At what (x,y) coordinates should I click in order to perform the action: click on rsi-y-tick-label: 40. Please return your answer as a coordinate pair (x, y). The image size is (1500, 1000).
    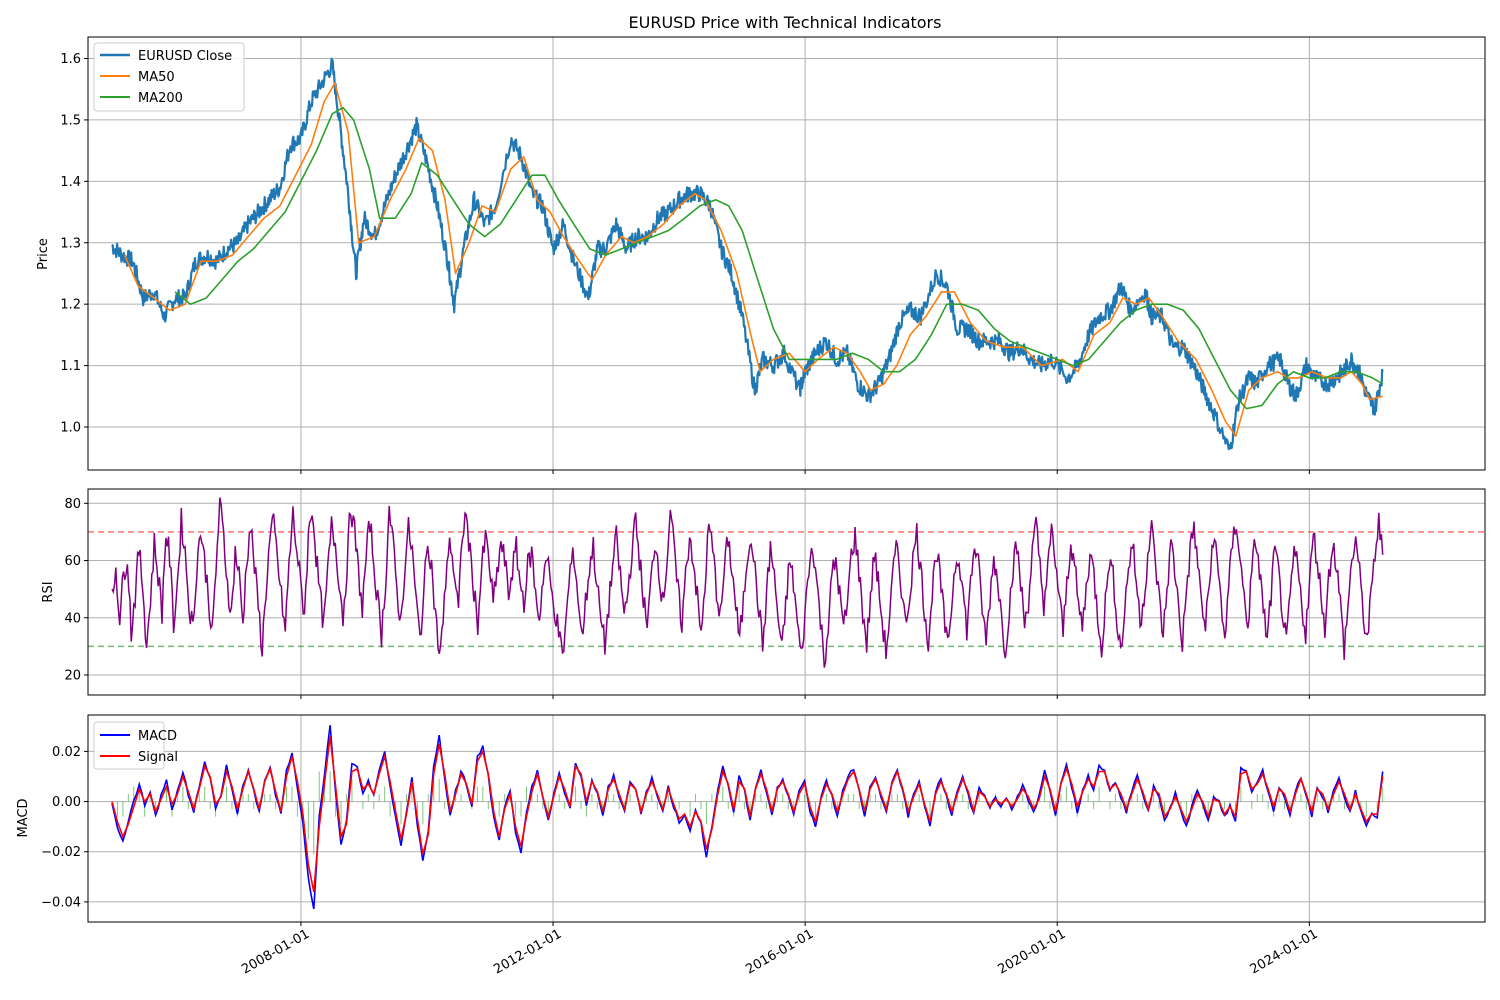
    Looking at the image, I should click on (72, 618).